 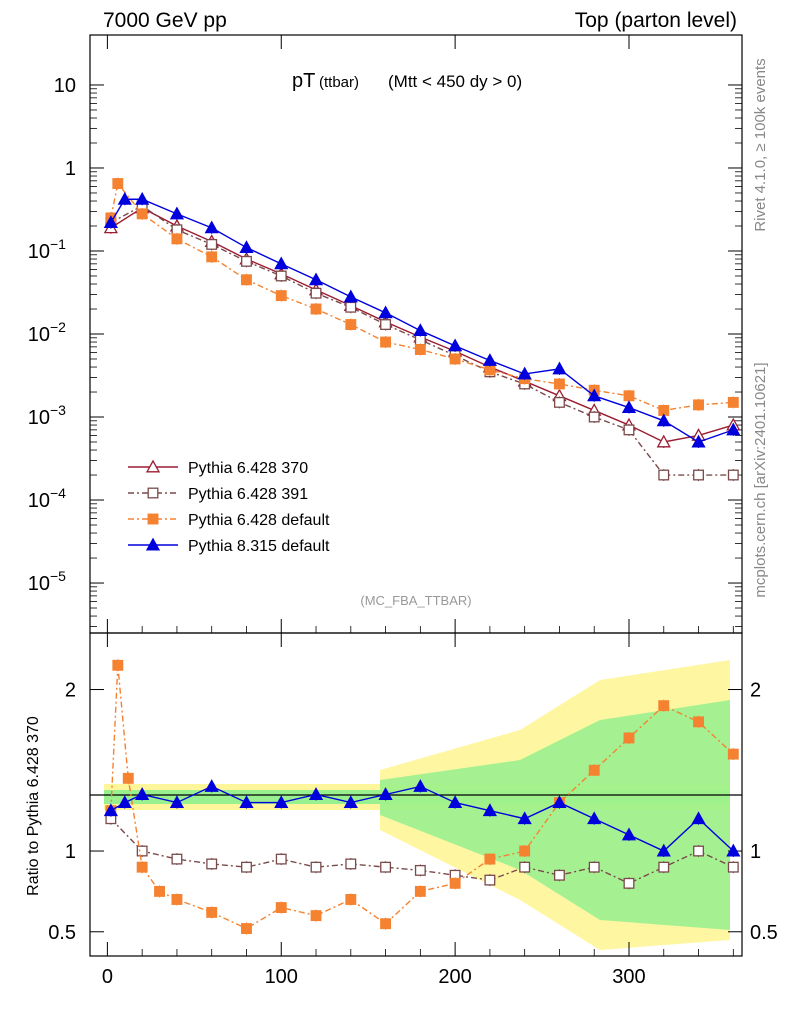 I want to click on mcplots-label: mcplots.cern.ch [arXiv:2401.10621], so click(x=760, y=479).